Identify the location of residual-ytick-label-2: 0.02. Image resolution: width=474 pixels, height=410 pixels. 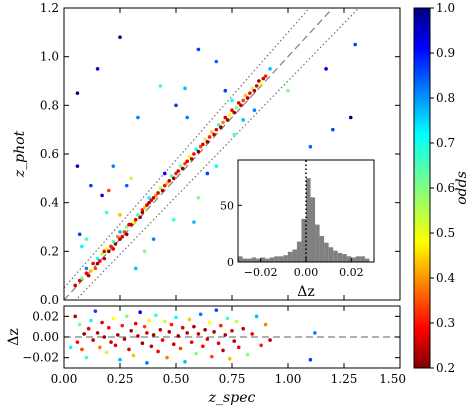
(45, 316).